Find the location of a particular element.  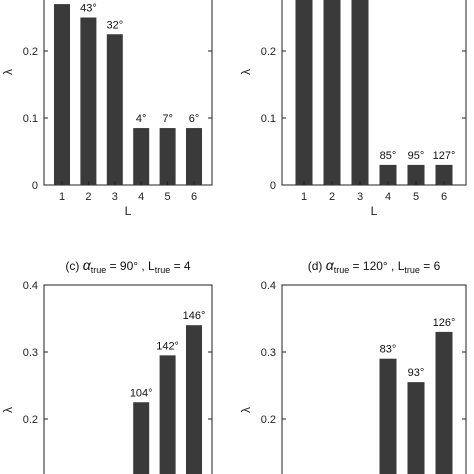

bar-label-6: 126° is located at coordinates (444, 323).